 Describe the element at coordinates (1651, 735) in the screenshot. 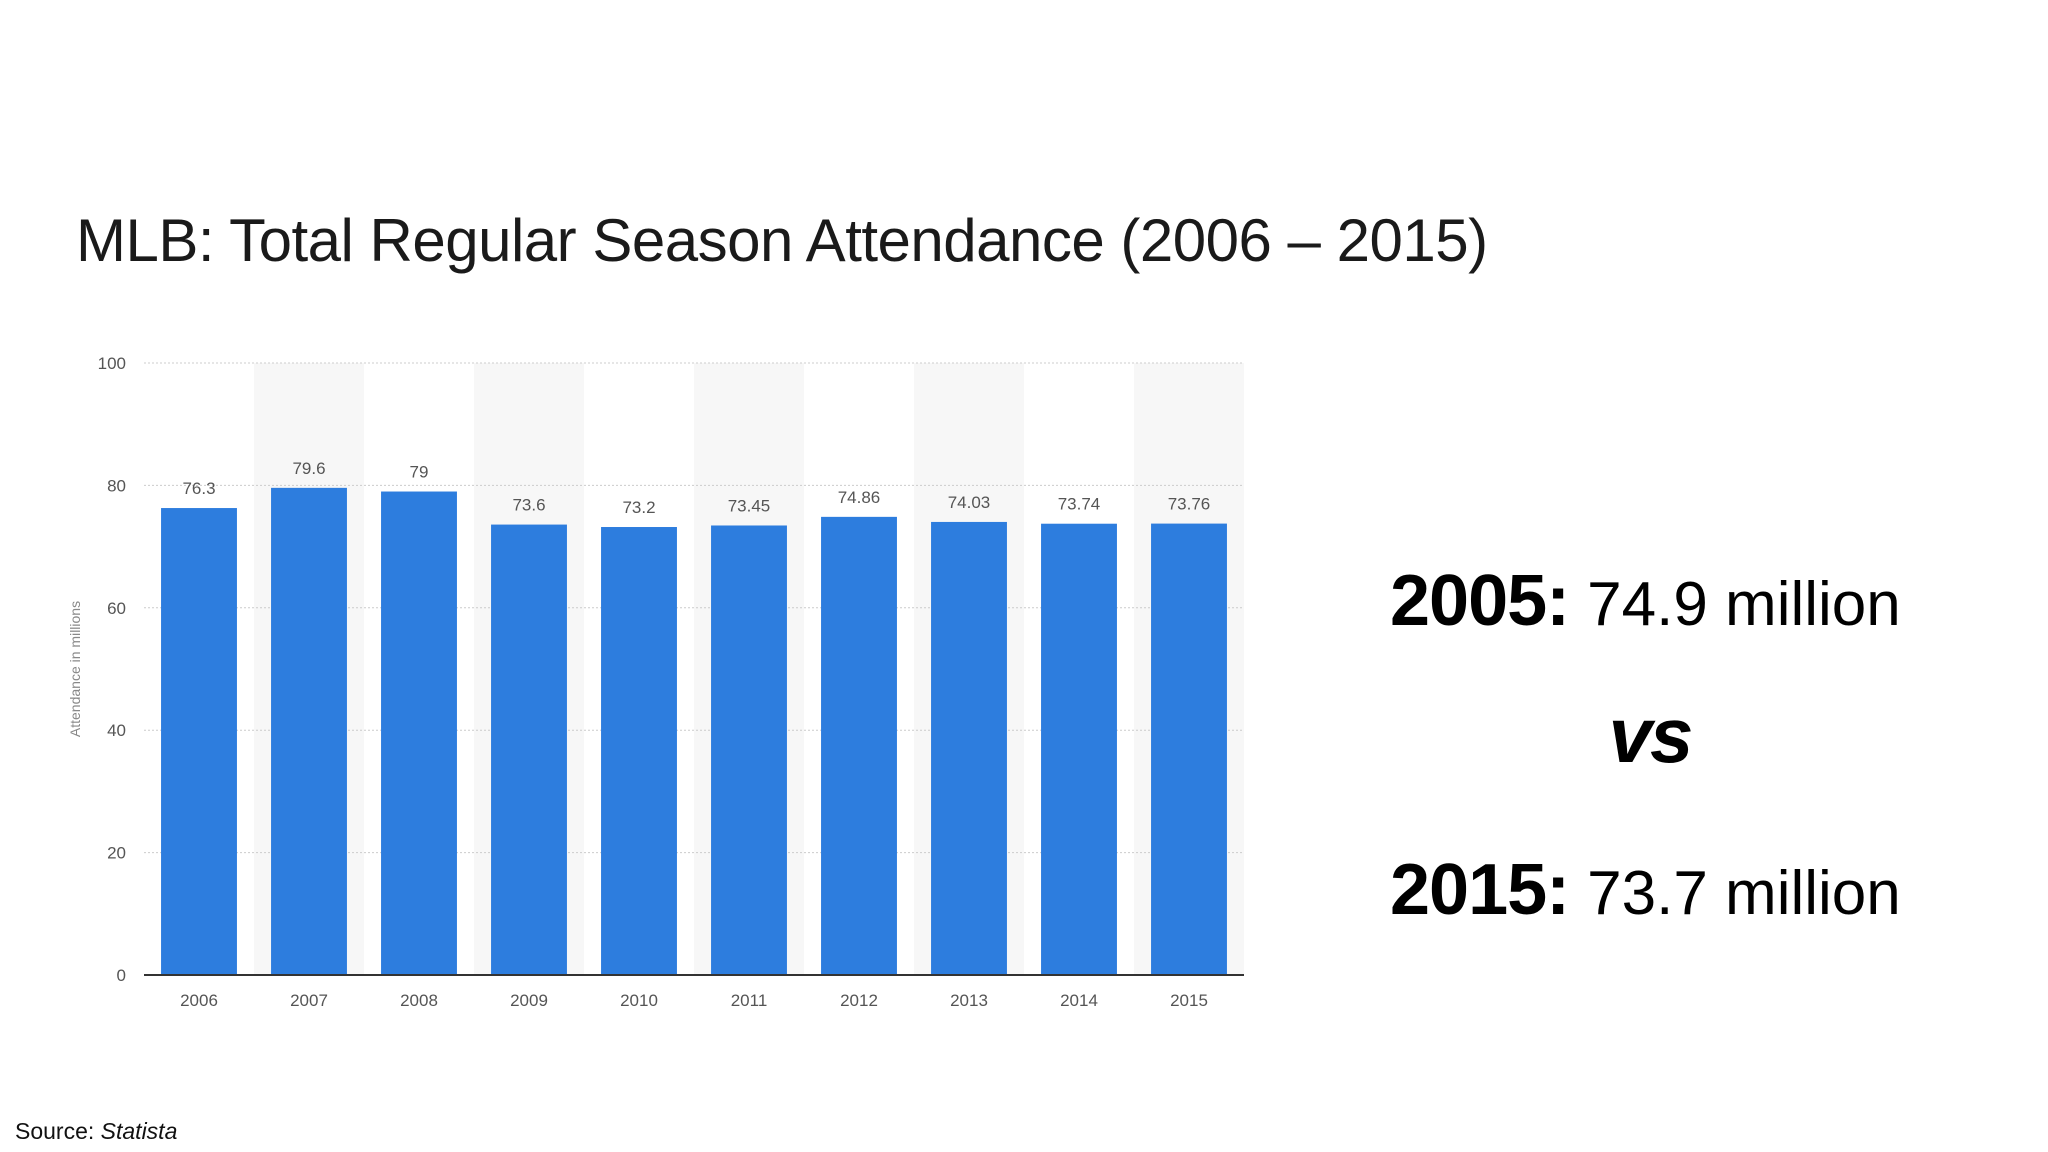

I see `comparison-vs-label: vs` at that location.